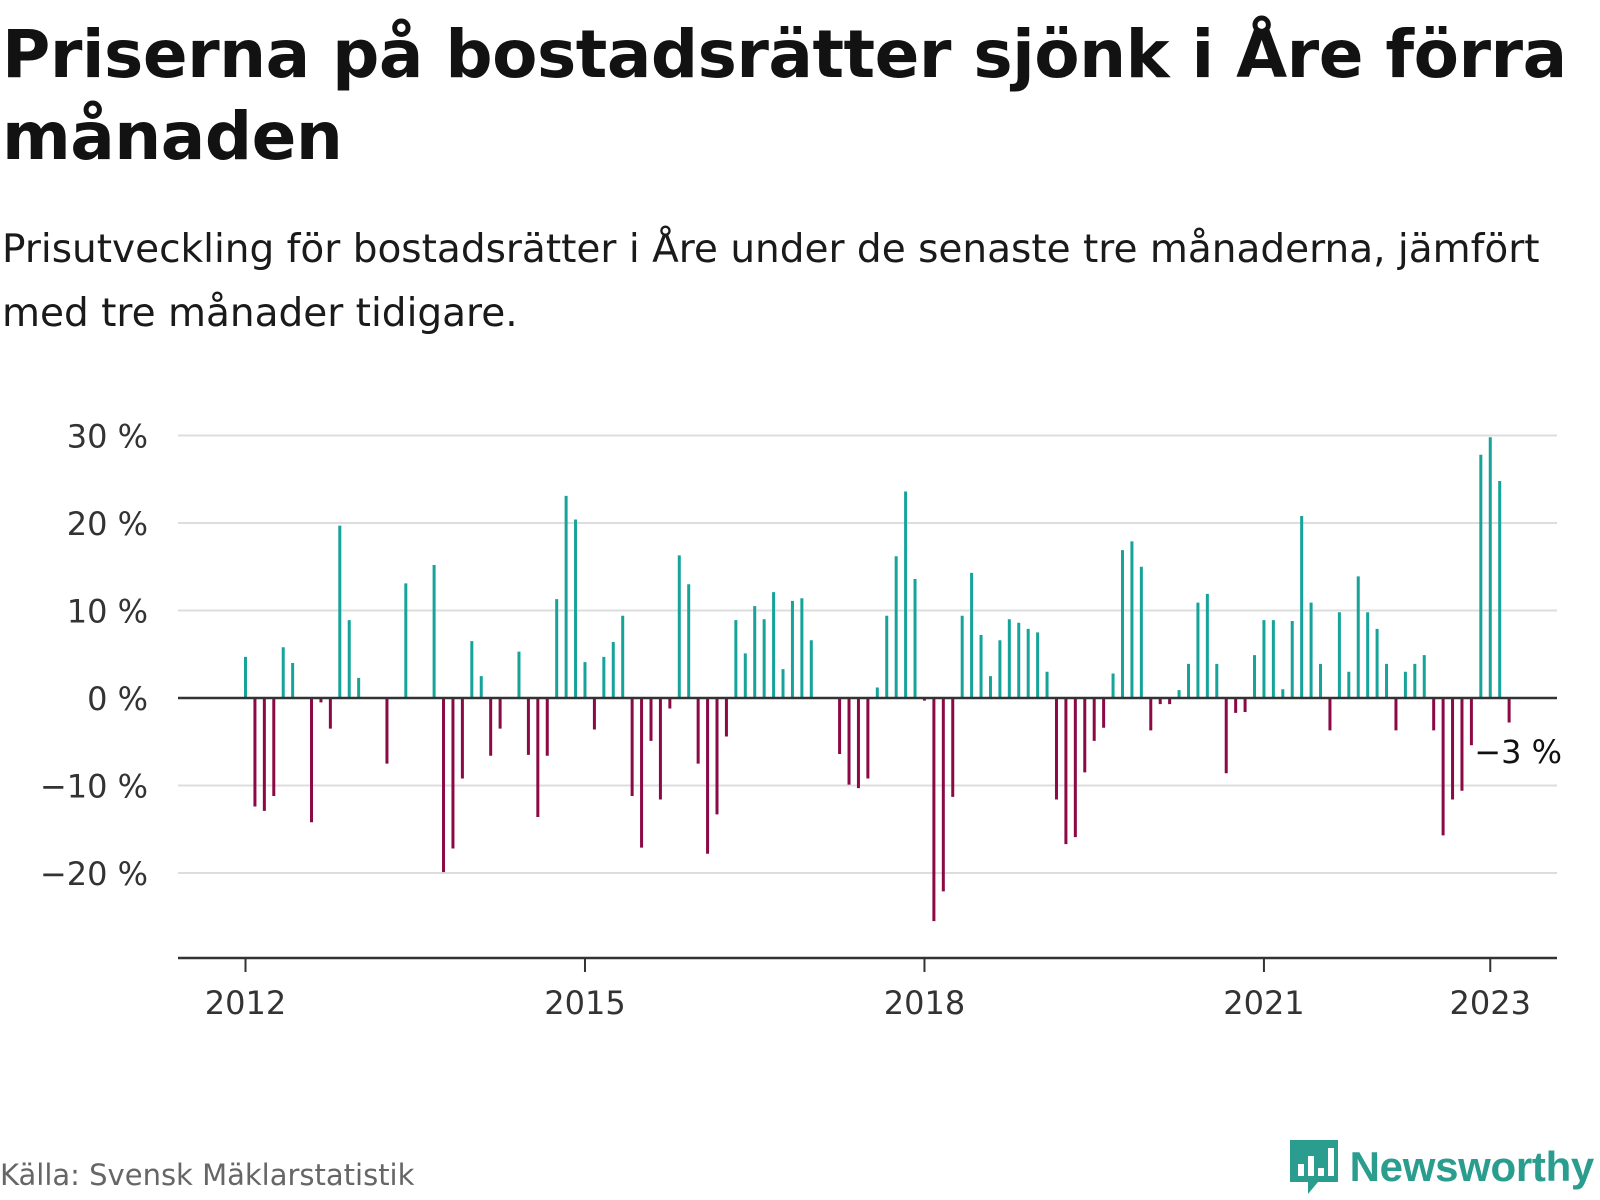  I want to click on brand-name: Newsworthy, so click(1472, 1166).